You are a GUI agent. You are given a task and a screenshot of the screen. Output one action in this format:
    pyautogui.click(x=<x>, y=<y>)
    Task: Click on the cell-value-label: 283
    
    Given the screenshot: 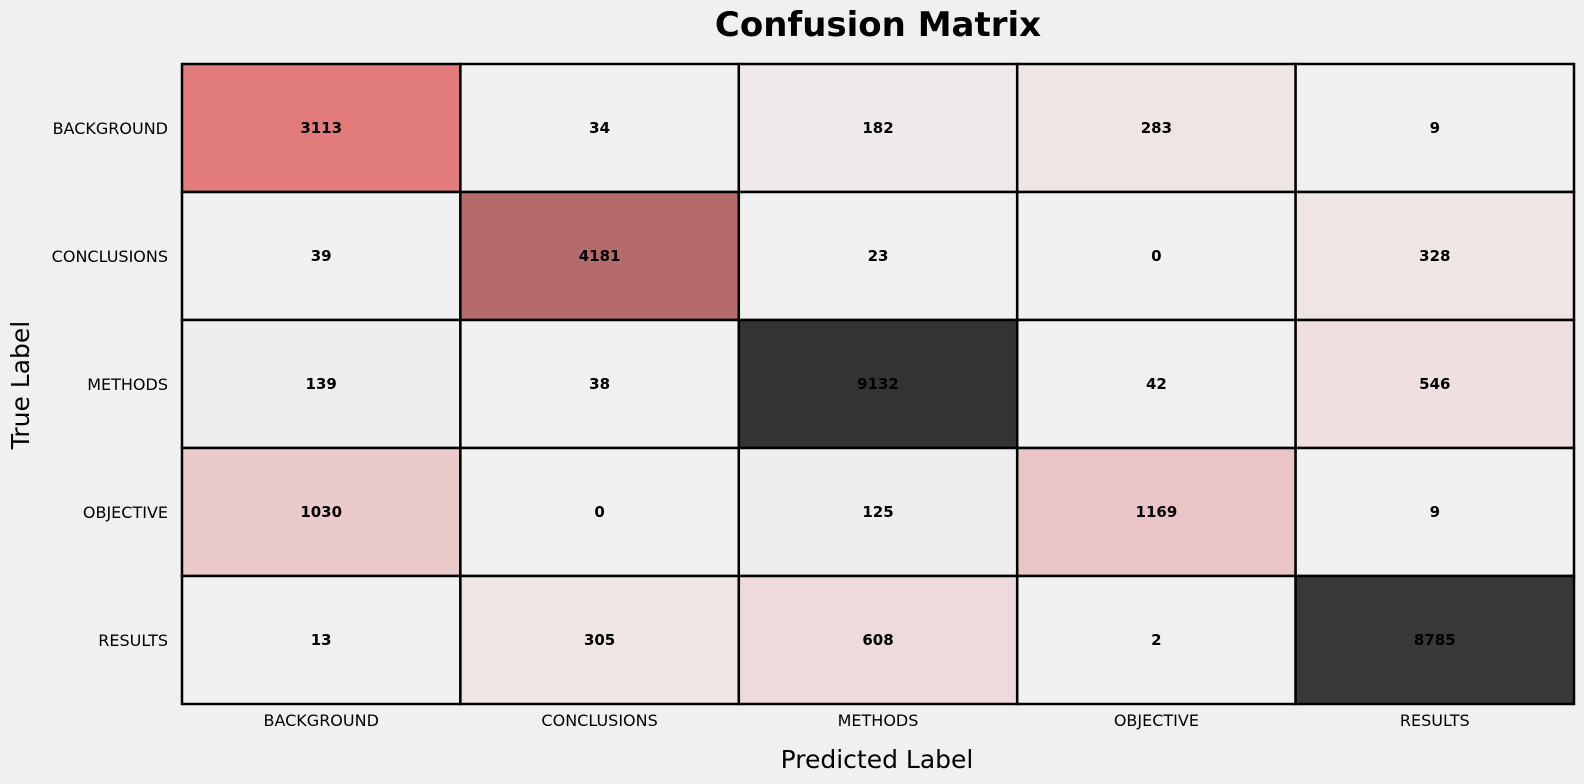 What is the action you would take?
    pyautogui.click(x=1156, y=128)
    